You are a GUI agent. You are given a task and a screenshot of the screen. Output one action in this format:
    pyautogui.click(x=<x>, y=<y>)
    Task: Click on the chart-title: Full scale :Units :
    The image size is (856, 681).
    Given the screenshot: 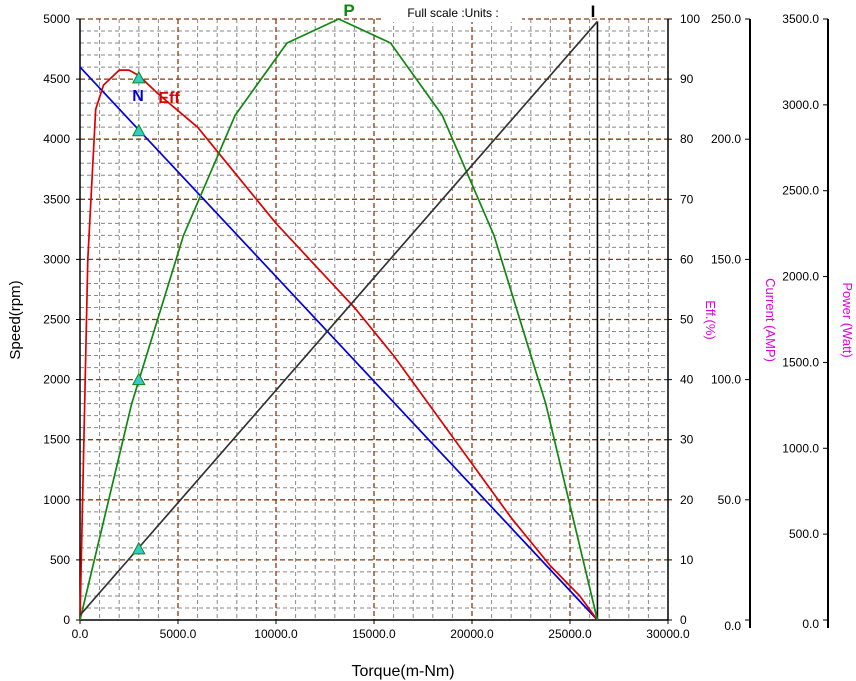 What is the action you would take?
    pyautogui.click(x=452, y=13)
    